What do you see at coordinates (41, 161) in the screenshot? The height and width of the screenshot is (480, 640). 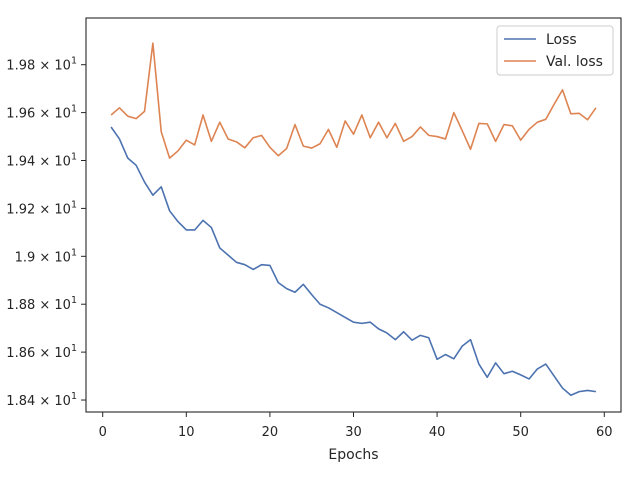 I see `y-tick-label: 1.94 × 10¹` at bounding box center [41, 161].